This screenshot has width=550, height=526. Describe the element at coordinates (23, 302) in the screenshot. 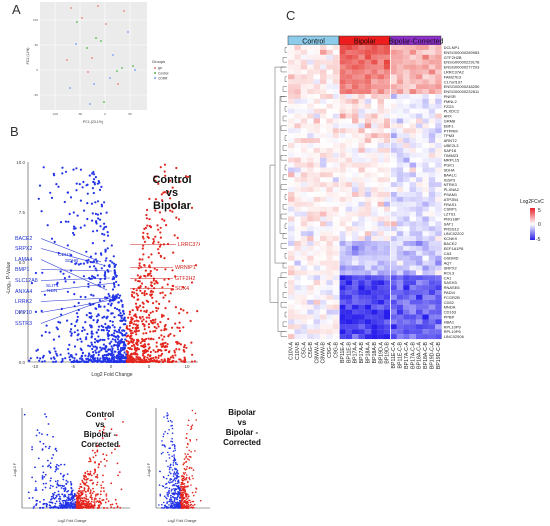

I see `volcano-main-down-gene-label: LRRK2` at that location.